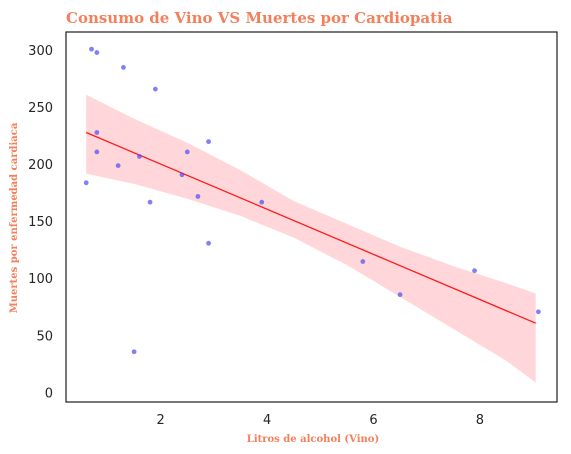 The height and width of the screenshot is (454, 571). I want to click on y-tick-label: 200, so click(40, 165).